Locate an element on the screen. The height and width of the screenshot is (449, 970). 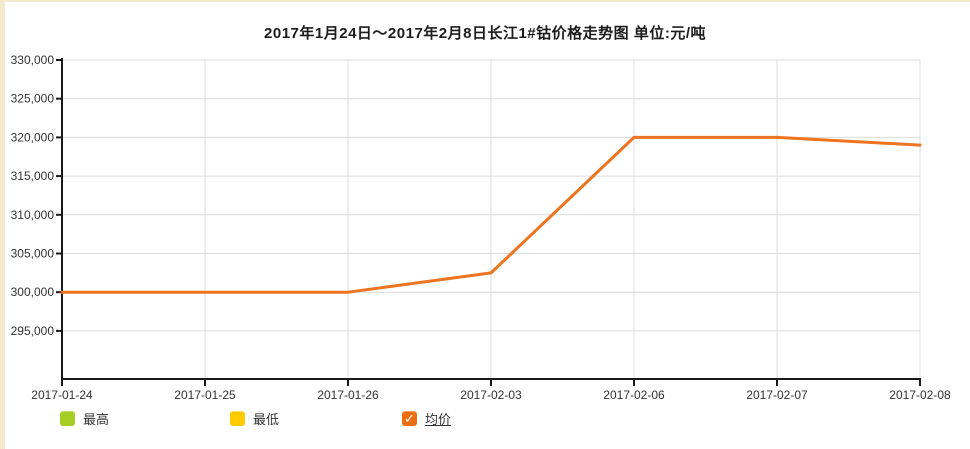
legend-item-low: 最低 is located at coordinates (254, 418).